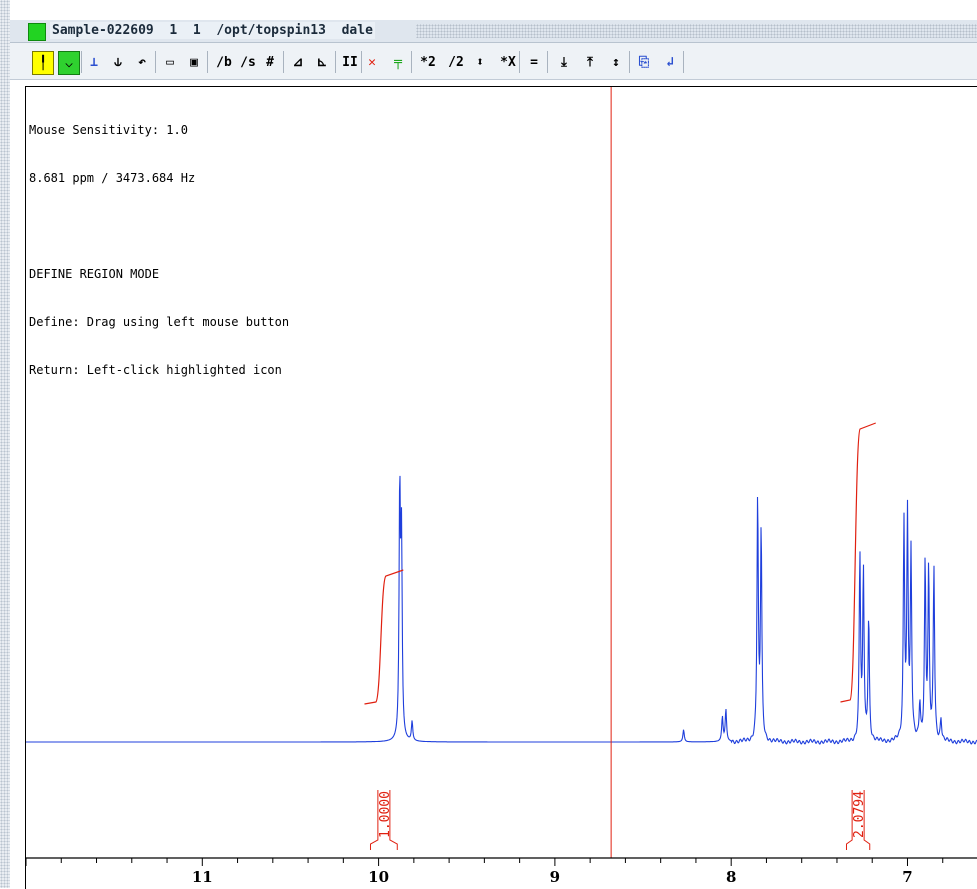 The image size is (977, 889). I want to click on equals-button: =, so click(534, 62).